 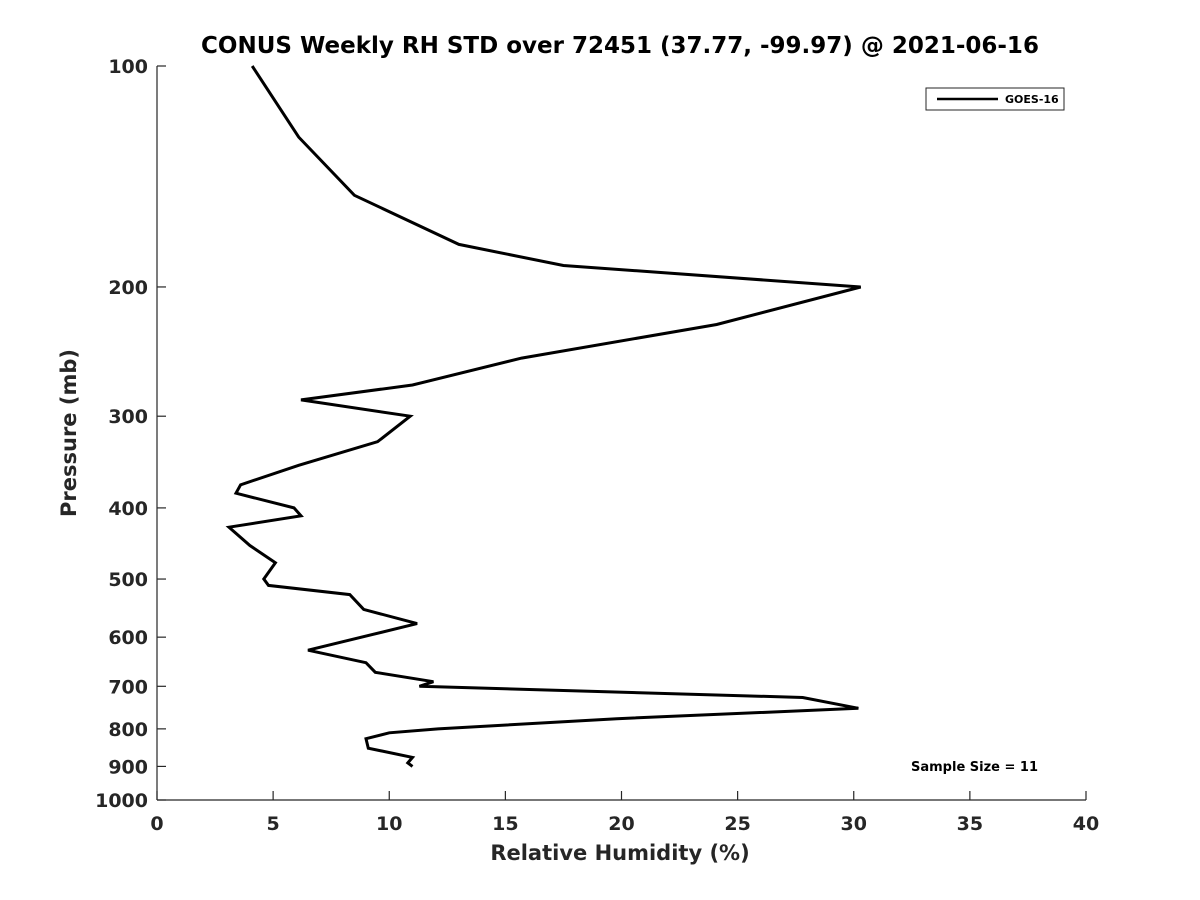 I want to click on x-tick-label-10: 10, so click(x=389, y=824).